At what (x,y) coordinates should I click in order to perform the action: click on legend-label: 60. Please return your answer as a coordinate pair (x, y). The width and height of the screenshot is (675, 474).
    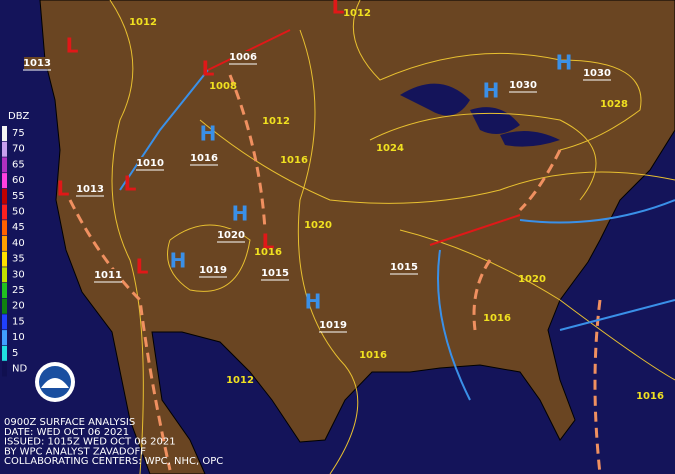
    Looking at the image, I should click on (18, 180).